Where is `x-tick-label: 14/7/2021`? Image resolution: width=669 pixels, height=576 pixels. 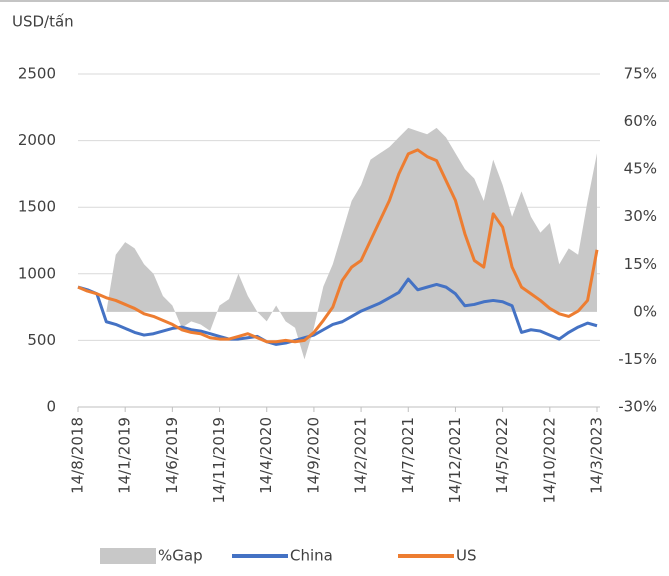 x-tick-label: 14/7/2021 is located at coordinates (408, 455).